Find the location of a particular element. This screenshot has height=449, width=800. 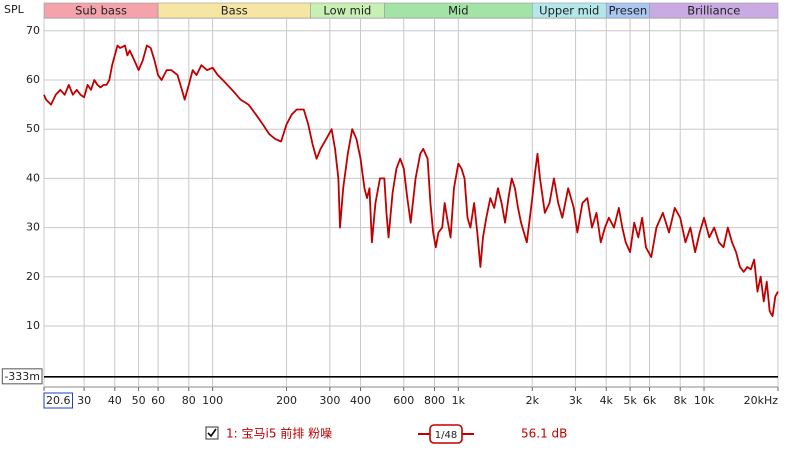

x-tick-label: 400 is located at coordinates (360, 400).